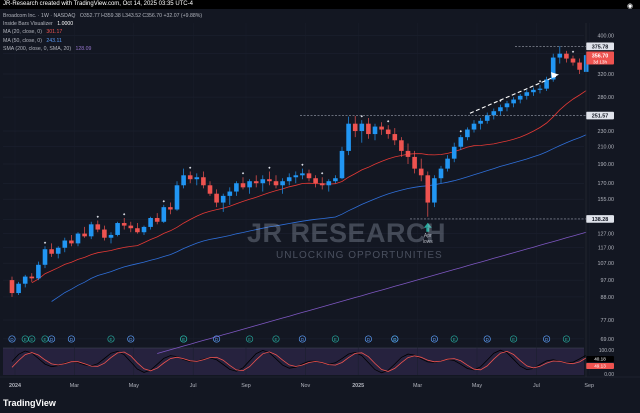 Image resolution: width=640 pixels, height=413 pixels. I want to click on watermark-title: JR RESEARCH, so click(347, 233).